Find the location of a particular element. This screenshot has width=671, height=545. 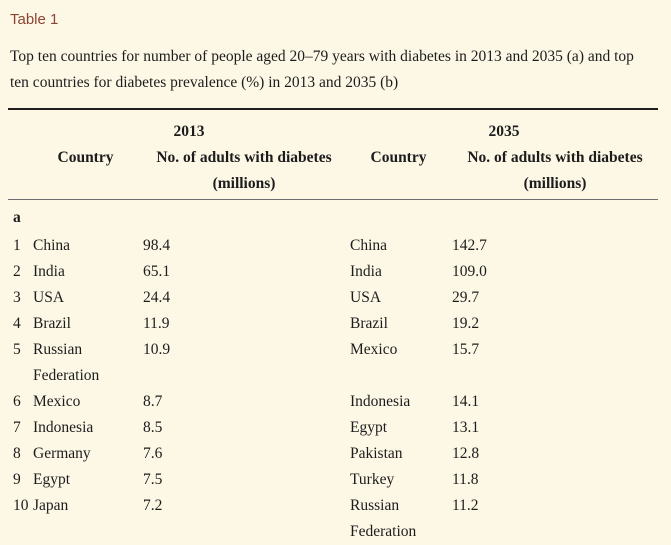

table-row: 2 India 65.1 India 109.0 is located at coordinates (333, 272).